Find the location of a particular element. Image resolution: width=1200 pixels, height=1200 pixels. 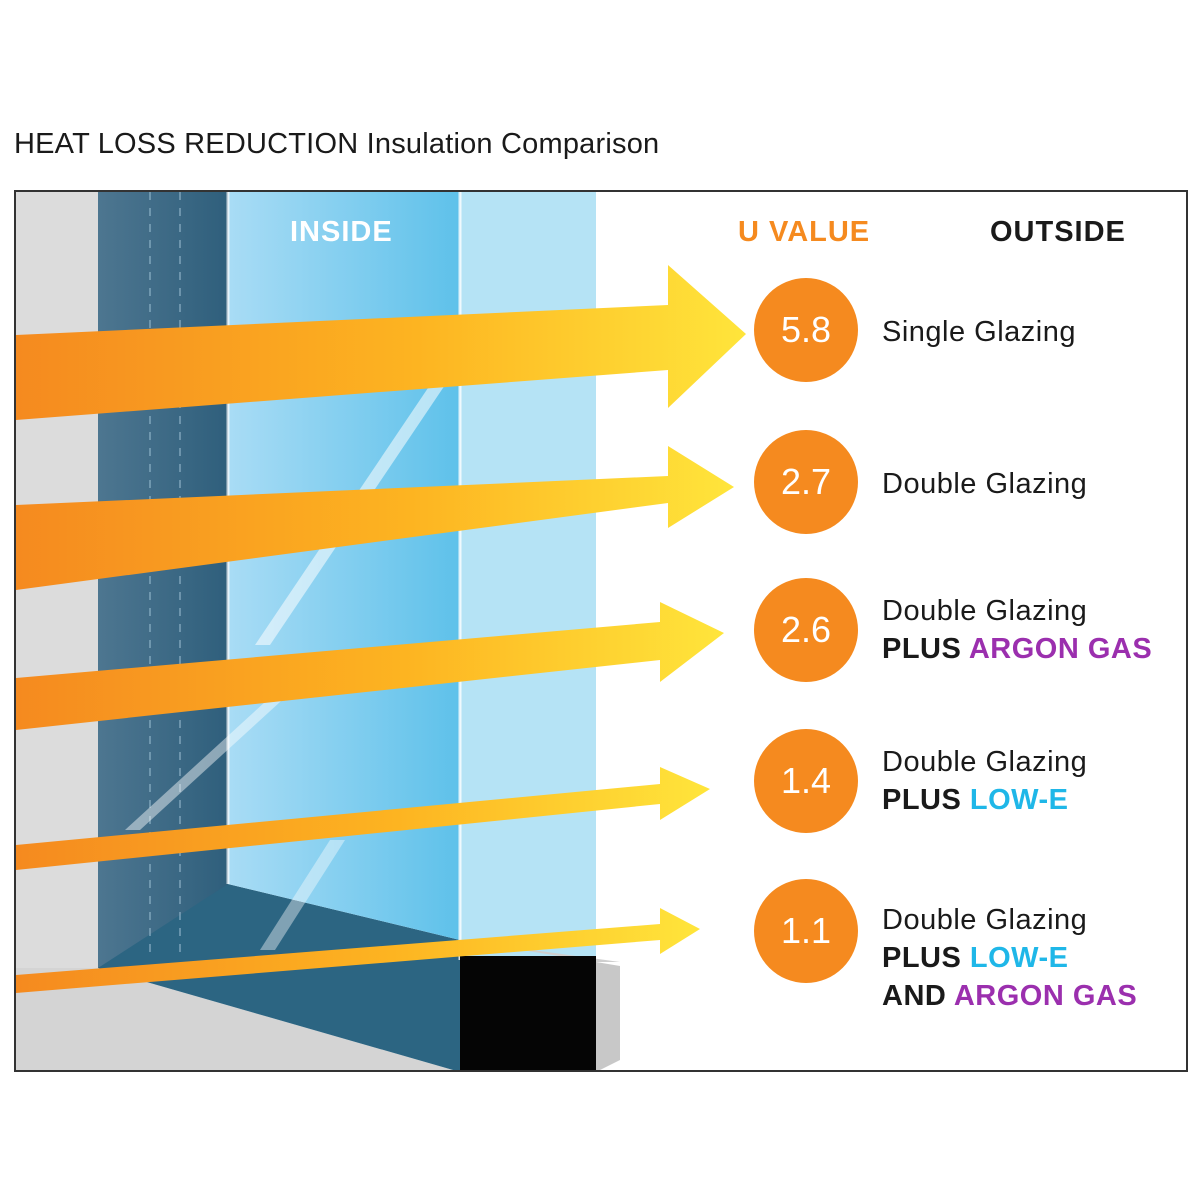

title-subtitle: Insulation Comparison is located at coordinates (513, 144).